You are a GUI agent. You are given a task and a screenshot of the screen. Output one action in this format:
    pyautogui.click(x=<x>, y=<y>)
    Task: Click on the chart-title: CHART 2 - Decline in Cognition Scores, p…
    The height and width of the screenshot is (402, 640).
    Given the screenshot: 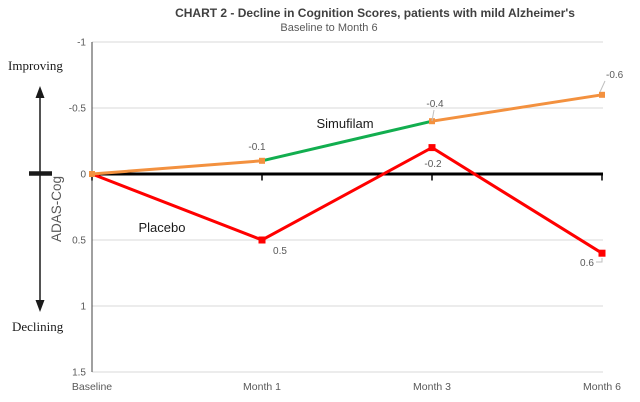 What is the action you would take?
    pyautogui.click(x=375, y=13)
    